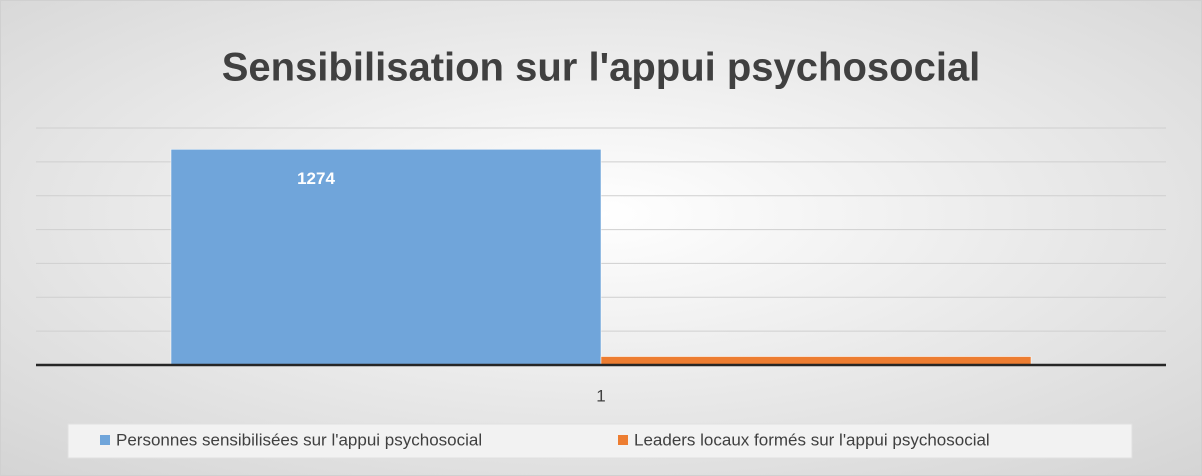 This screenshot has height=476, width=1202. Describe the element at coordinates (816, 361) in the screenshot. I see `bar` at that location.